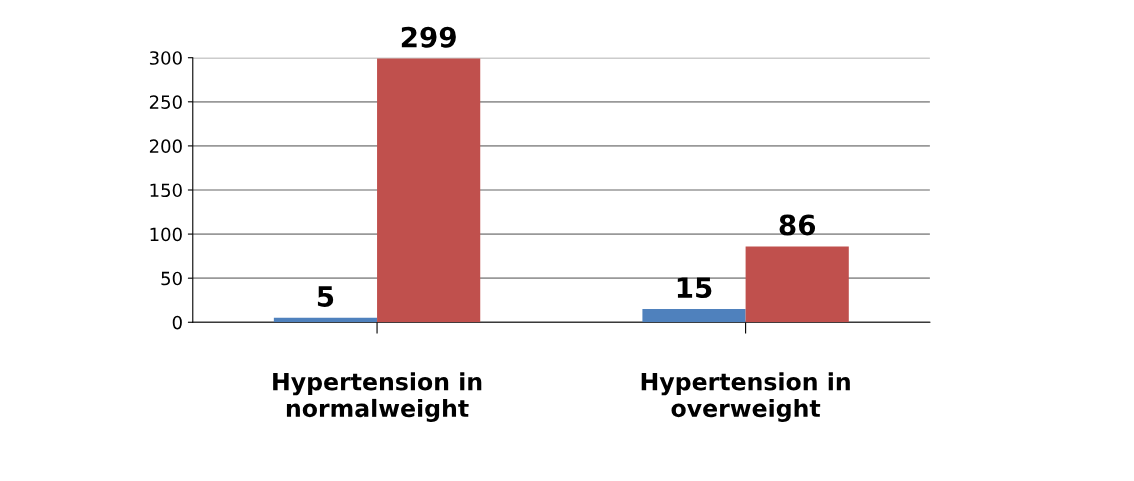  Describe the element at coordinates (325, 296) in the screenshot. I see `data-label: 5` at that location.